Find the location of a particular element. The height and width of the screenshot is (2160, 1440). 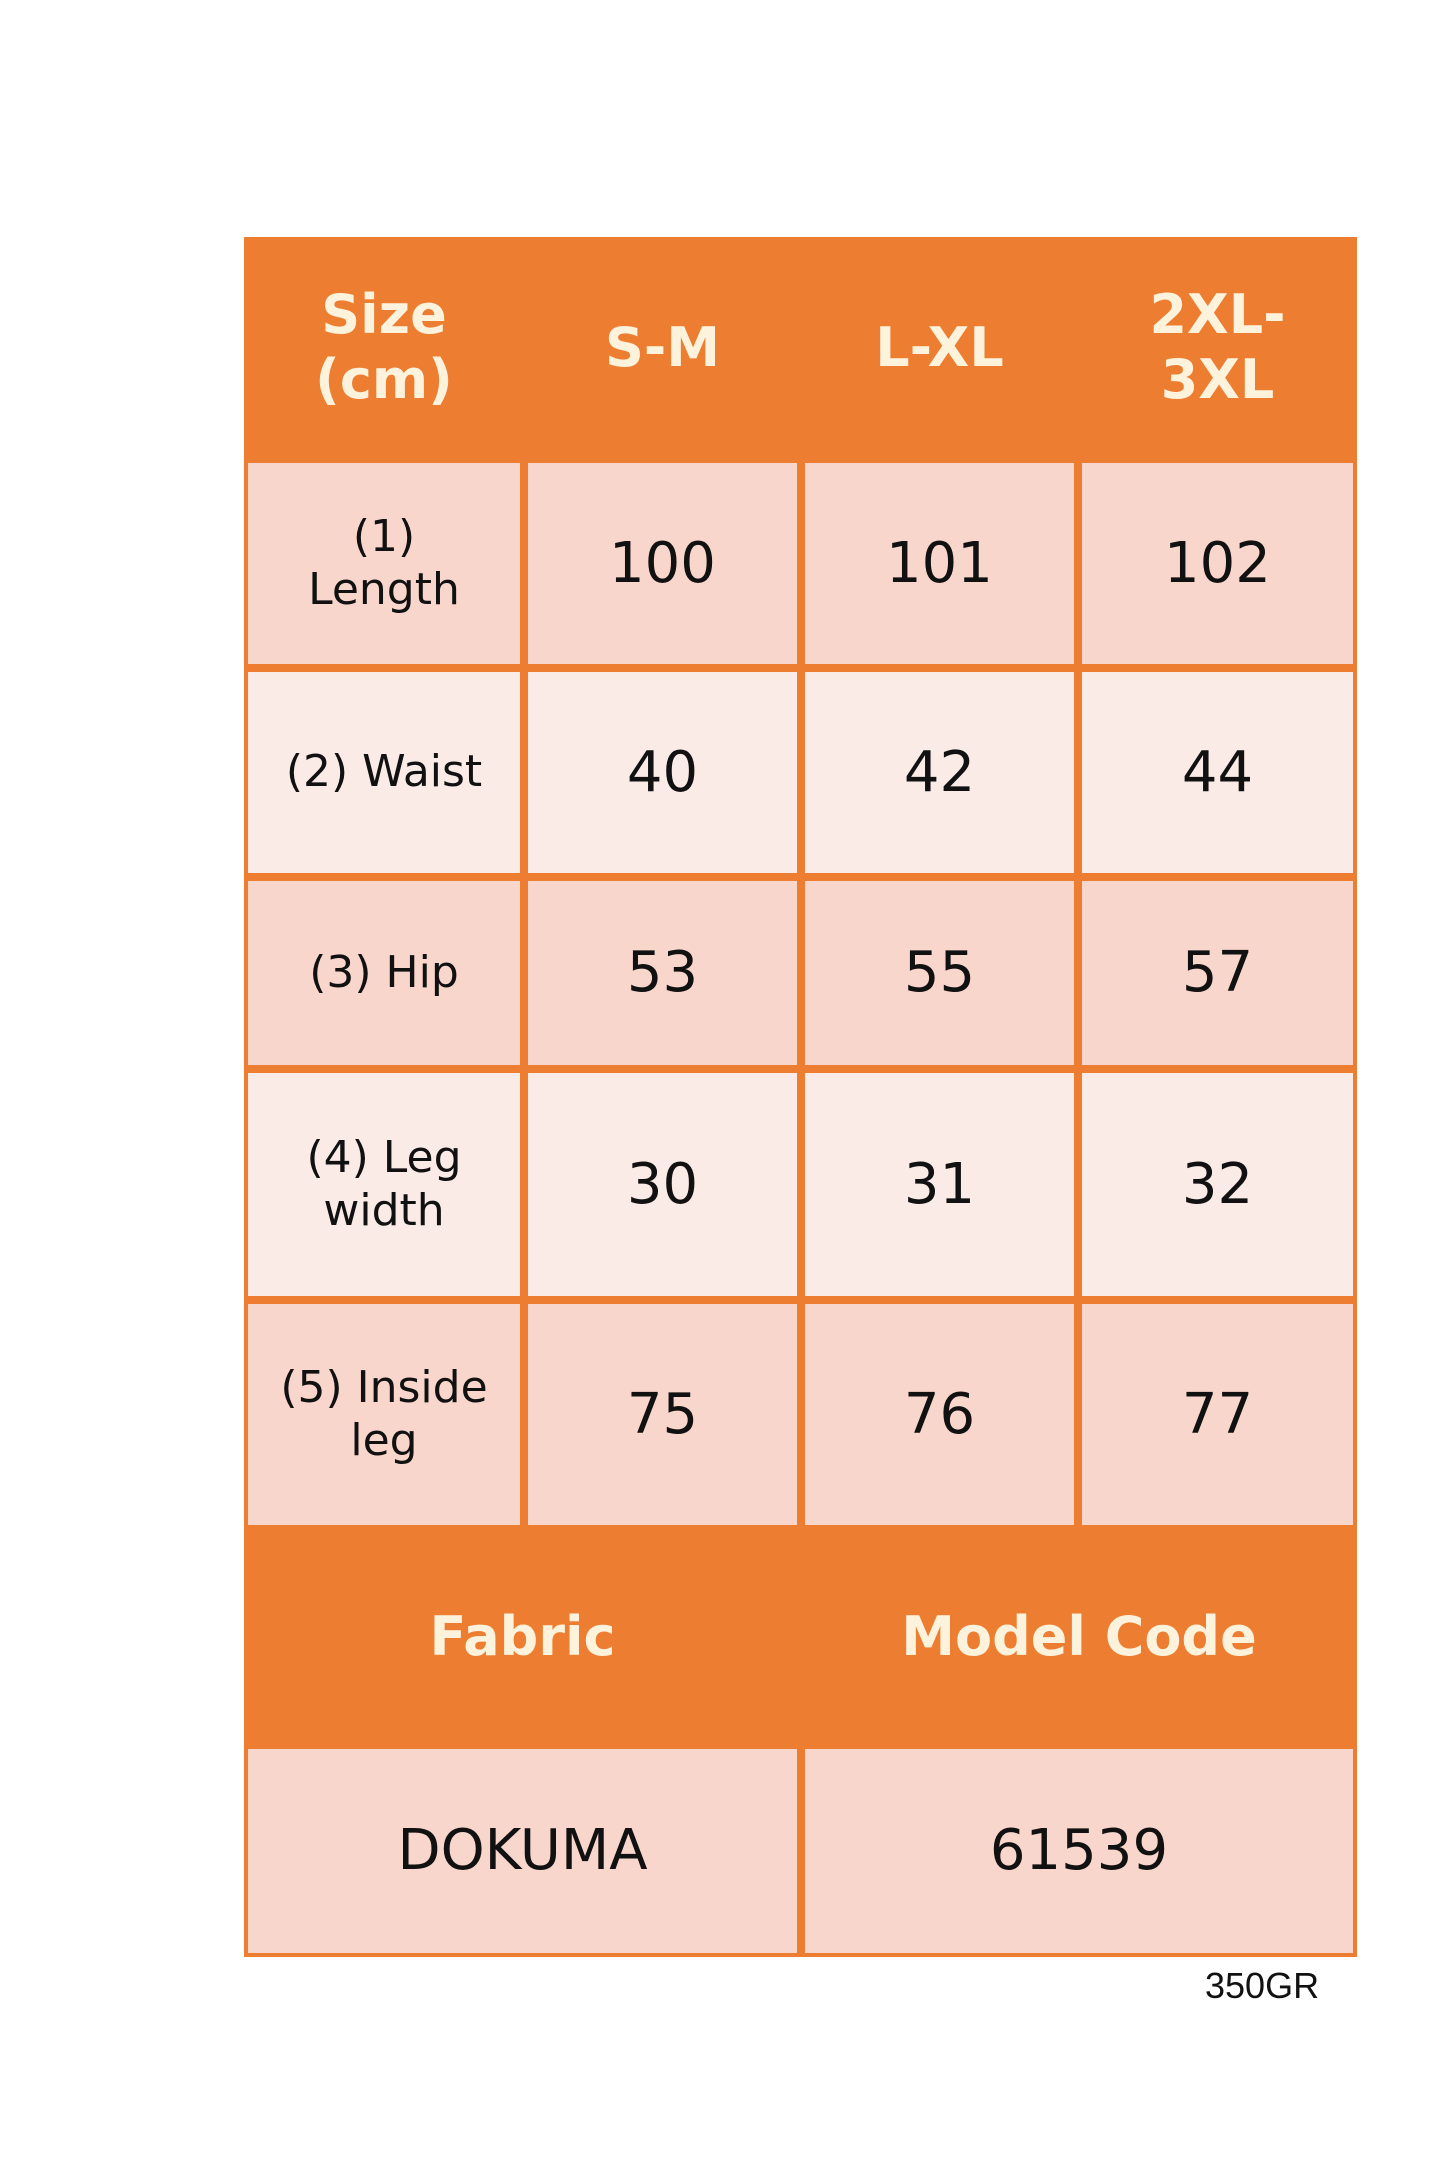

row-value: 42 is located at coordinates (939, 772).